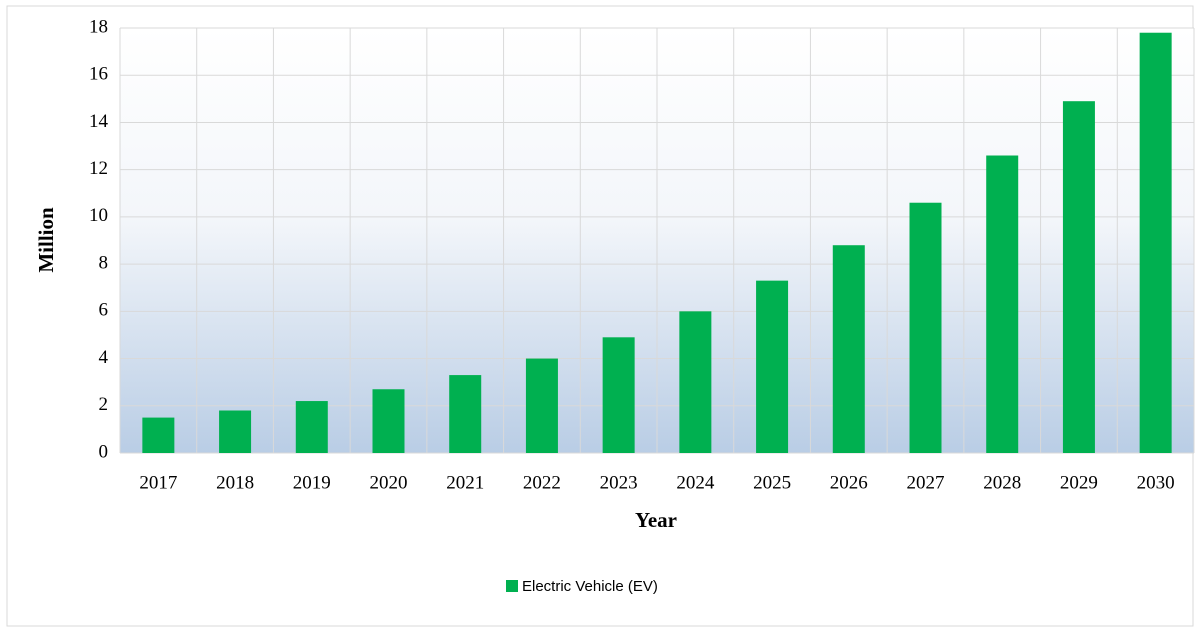  What do you see at coordinates (772, 482) in the screenshot?
I see `x-tick-label: 2025` at bounding box center [772, 482].